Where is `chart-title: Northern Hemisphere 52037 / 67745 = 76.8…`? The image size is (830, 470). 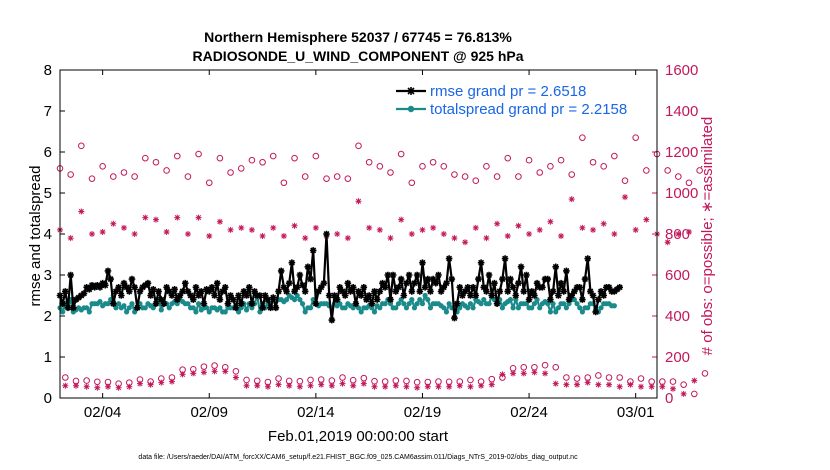
chart-title: Northern Hemisphere 52037 / 67745 = 76.8… is located at coordinates (358, 37).